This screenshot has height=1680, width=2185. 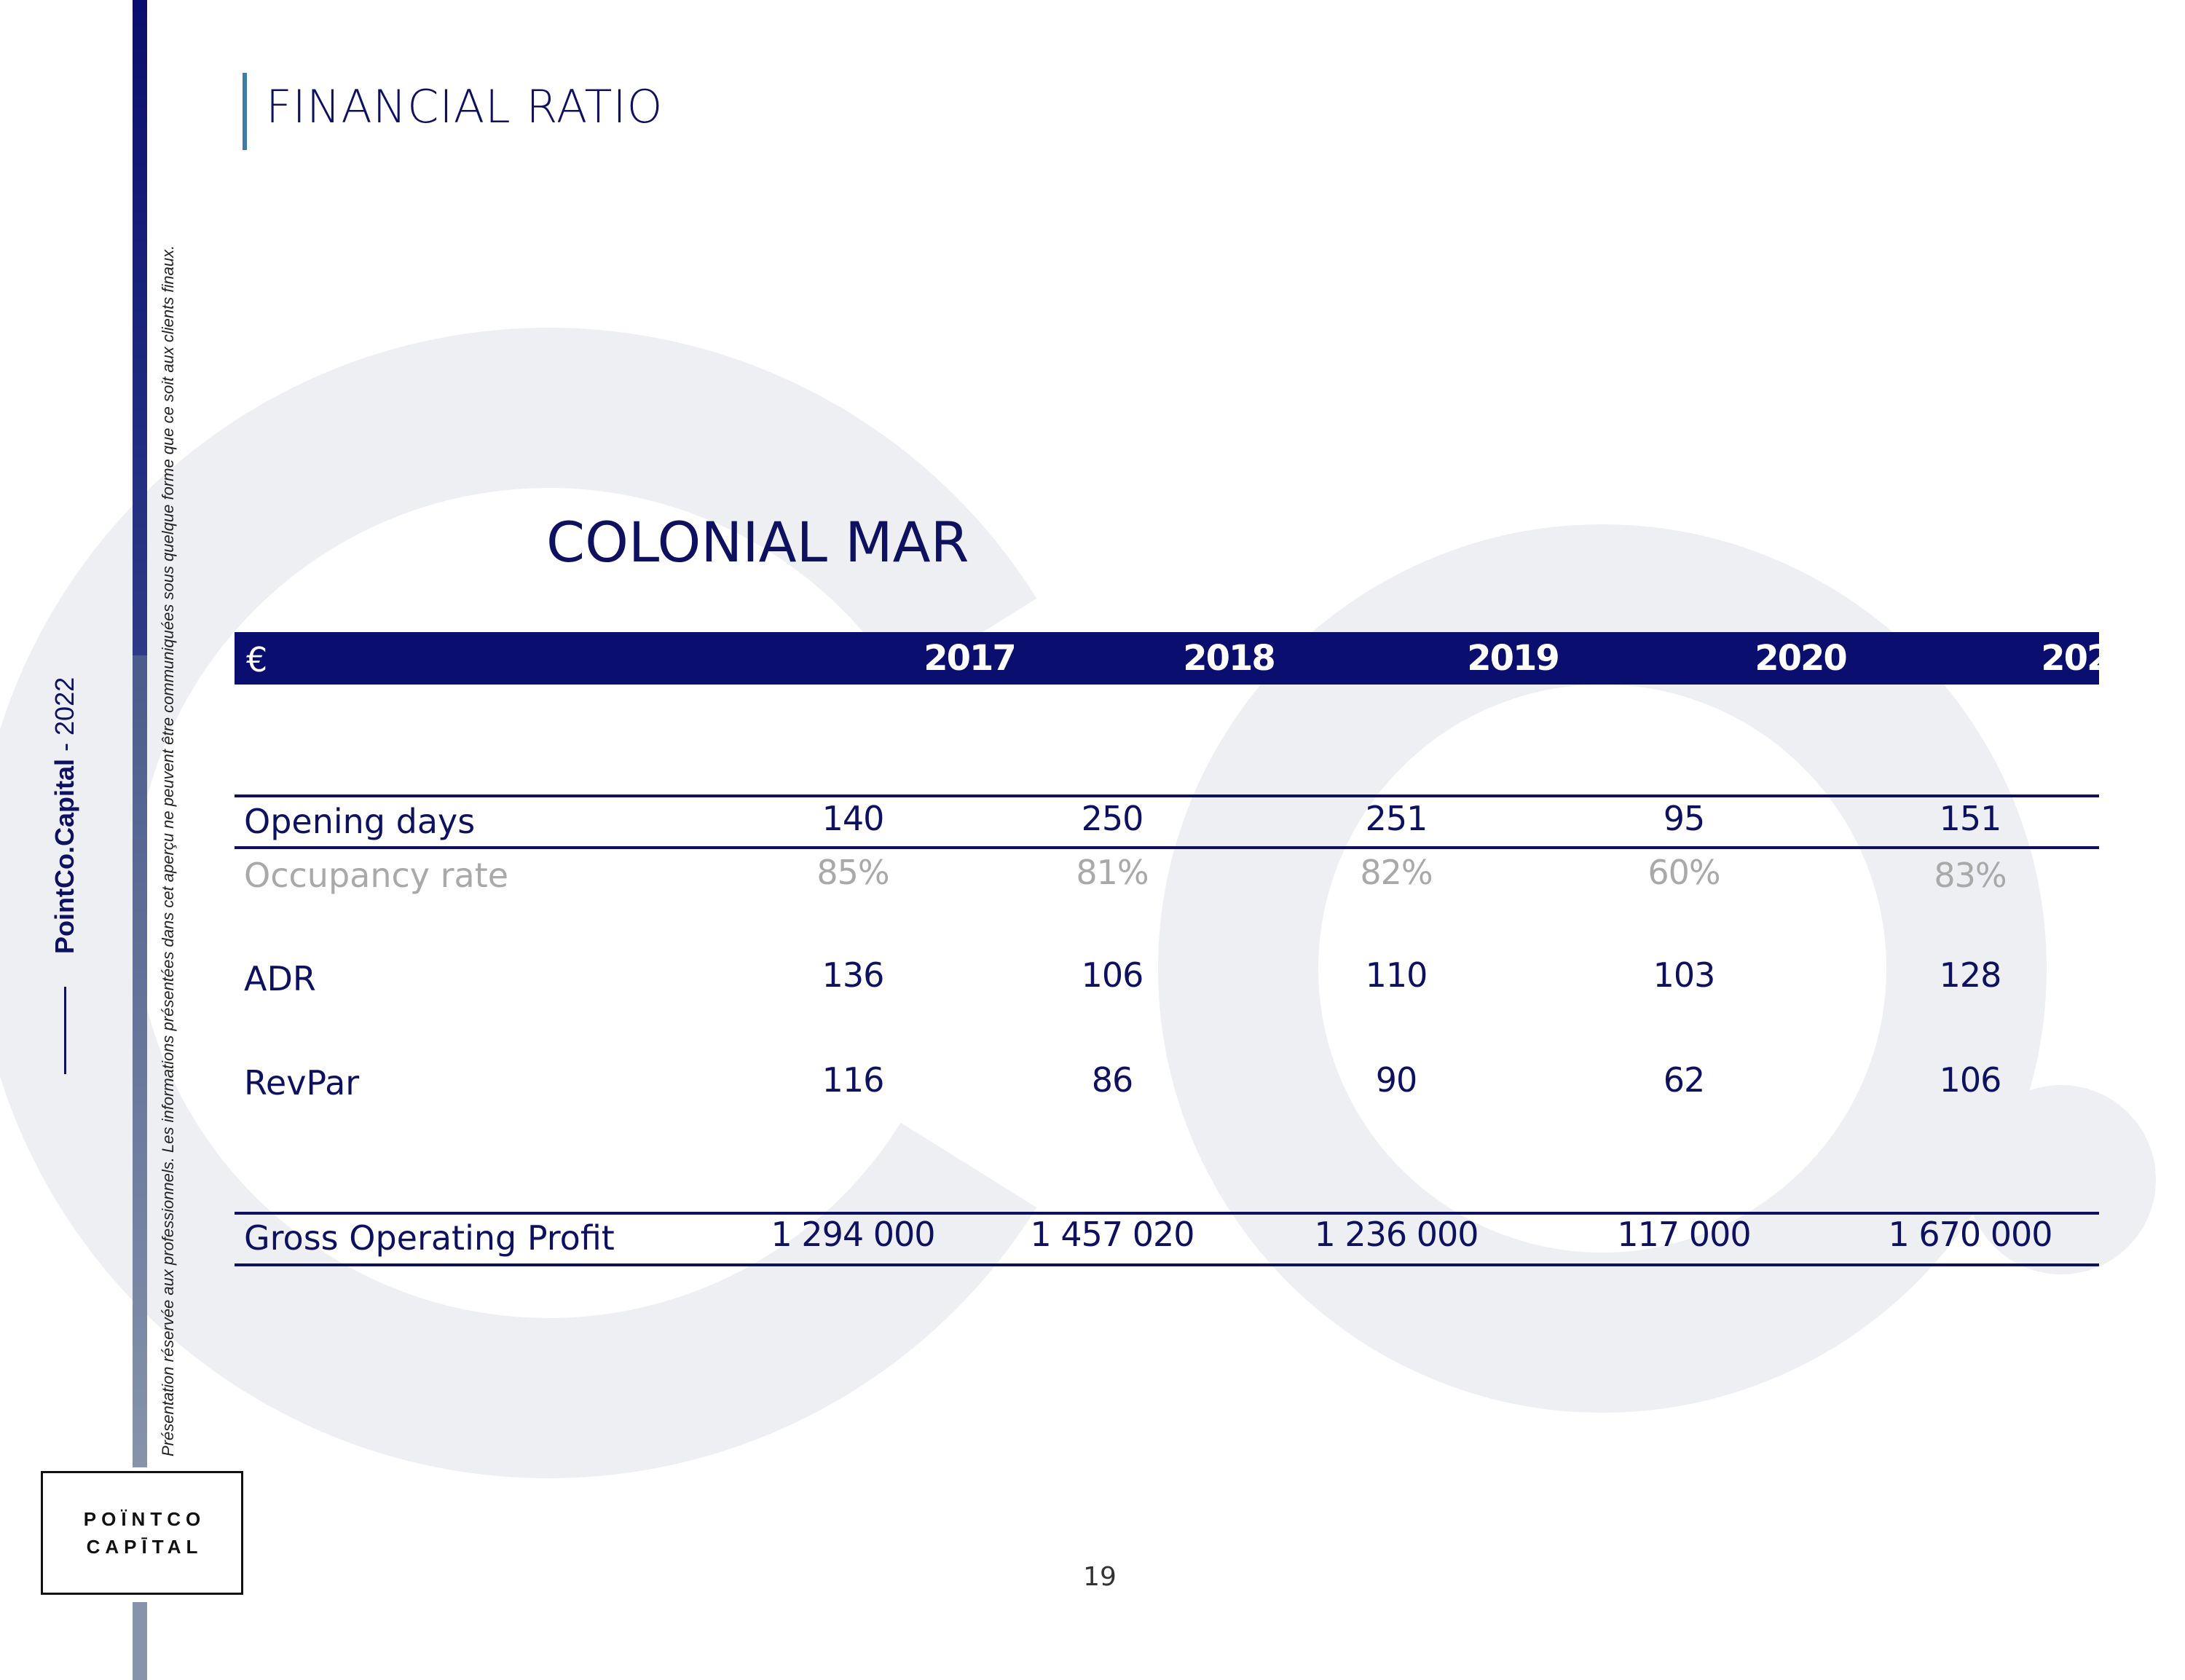 What do you see at coordinates (1684, 818) in the screenshot?
I see `cell-opening-days-2020: 95` at bounding box center [1684, 818].